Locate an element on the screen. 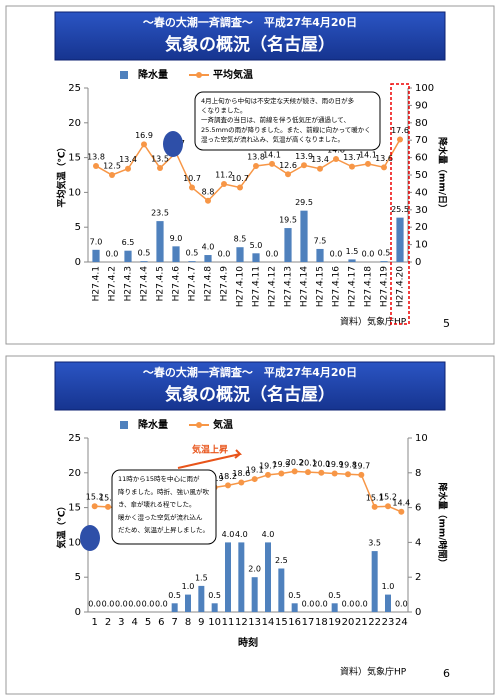 The height and width of the screenshot is (700, 500). bar-value-label: 19.5 is located at coordinates (288, 220).